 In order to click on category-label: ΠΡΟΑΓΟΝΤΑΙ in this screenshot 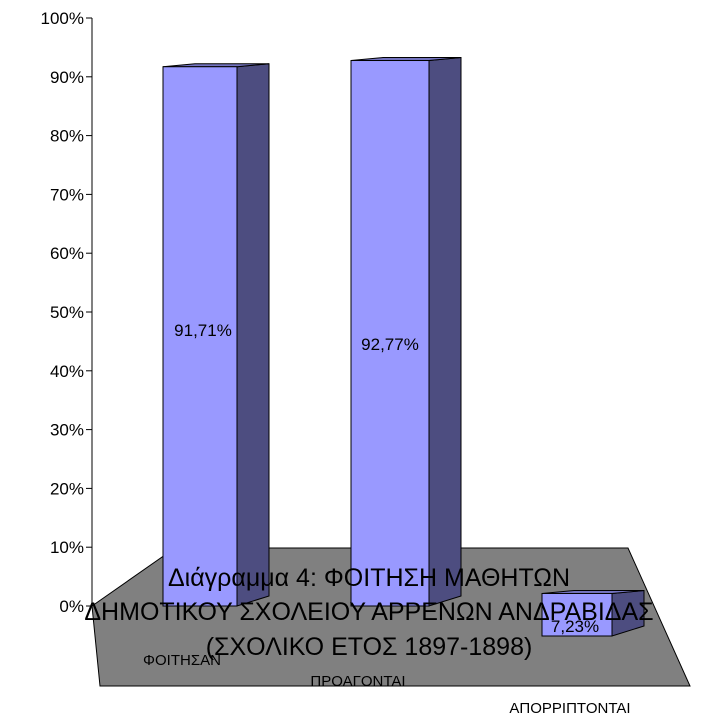, I will do `click(357, 681)`.